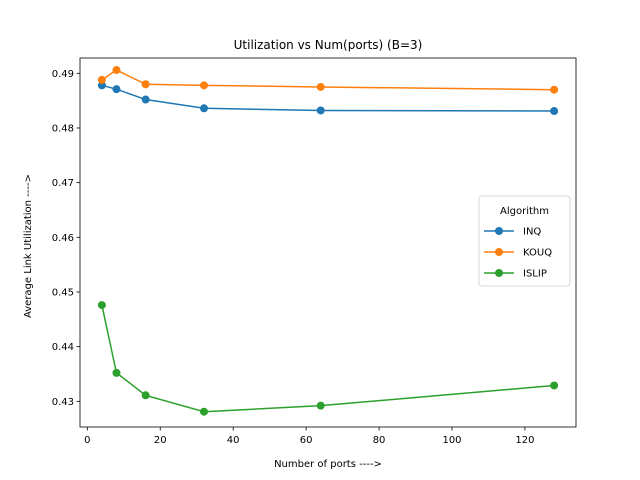 The image size is (640, 480). I want to click on legend-marker-islip, so click(499, 273).